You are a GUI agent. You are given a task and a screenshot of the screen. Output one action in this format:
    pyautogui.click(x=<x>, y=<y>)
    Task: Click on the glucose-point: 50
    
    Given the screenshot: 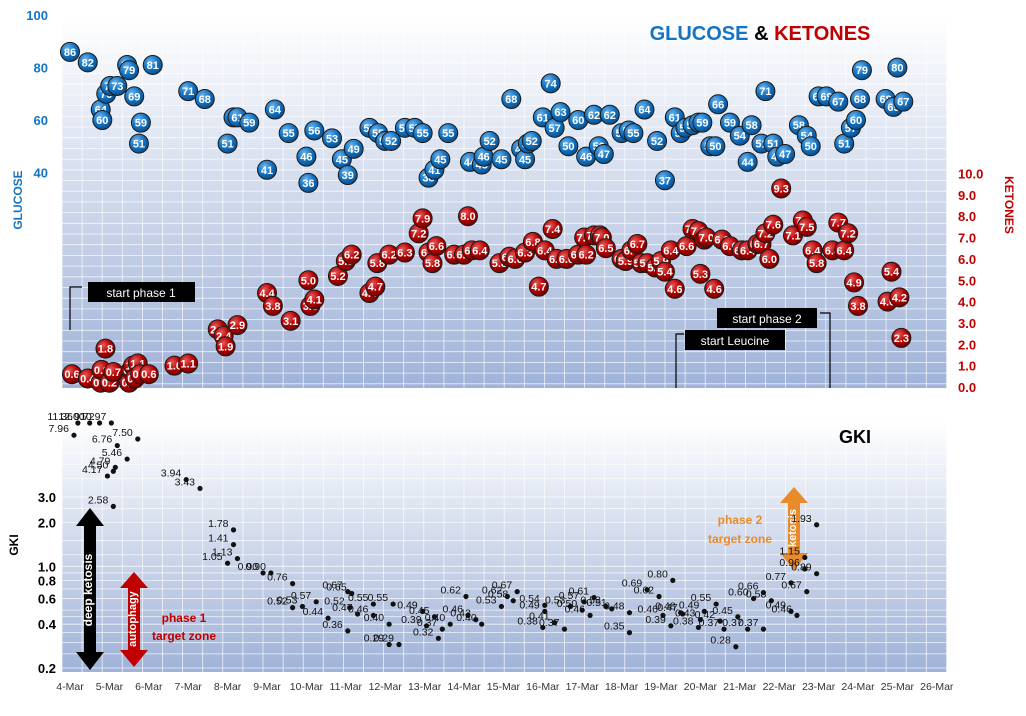 What is the action you would take?
    pyautogui.click(x=810, y=146)
    